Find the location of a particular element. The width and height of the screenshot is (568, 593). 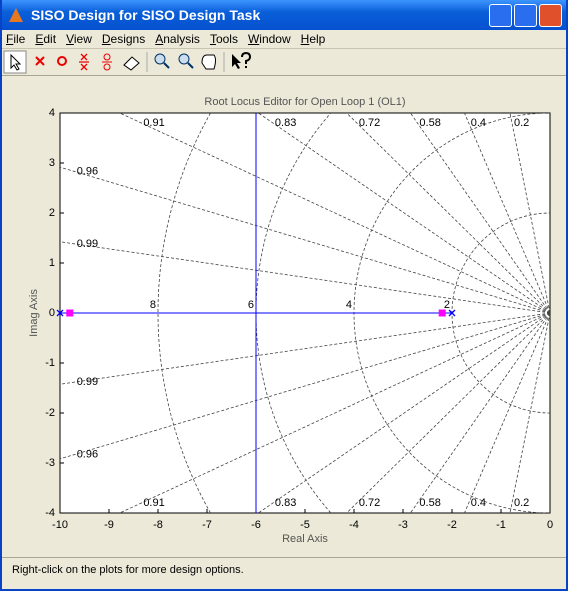

minimize is located at coordinates (500, 15).